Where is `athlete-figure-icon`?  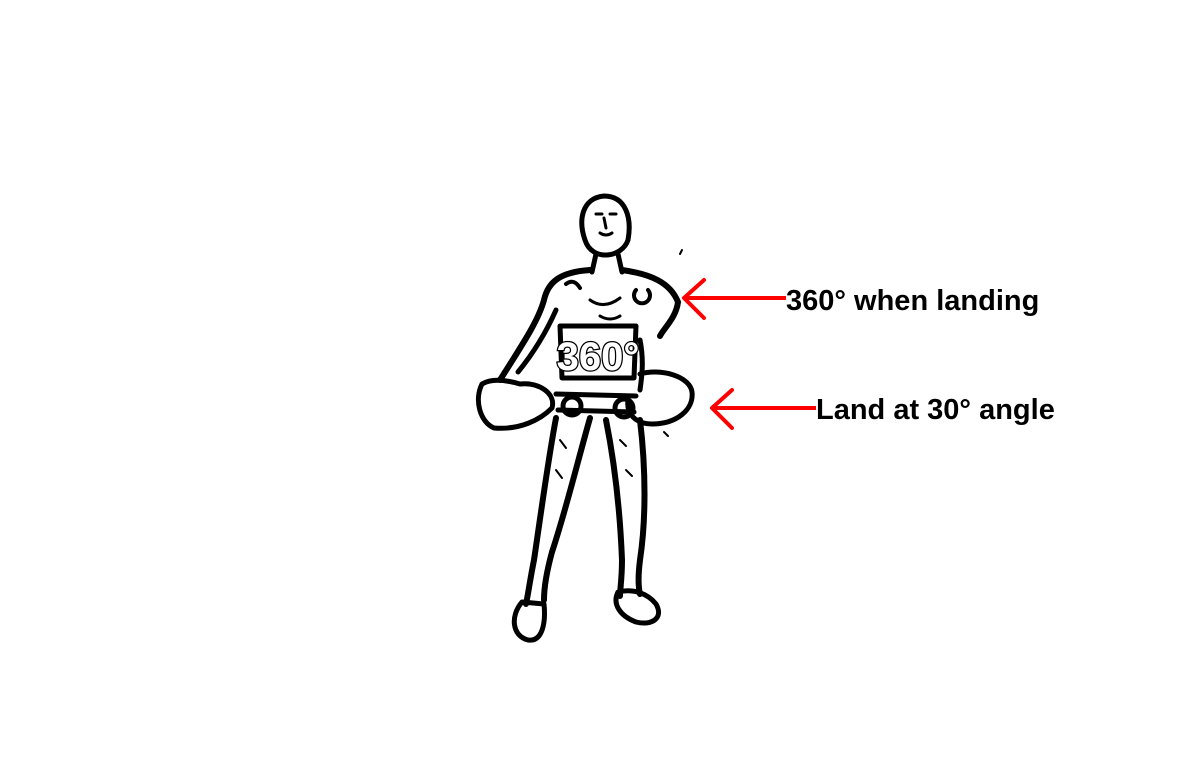 athlete-figure-icon is located at coordinates (585, 418).